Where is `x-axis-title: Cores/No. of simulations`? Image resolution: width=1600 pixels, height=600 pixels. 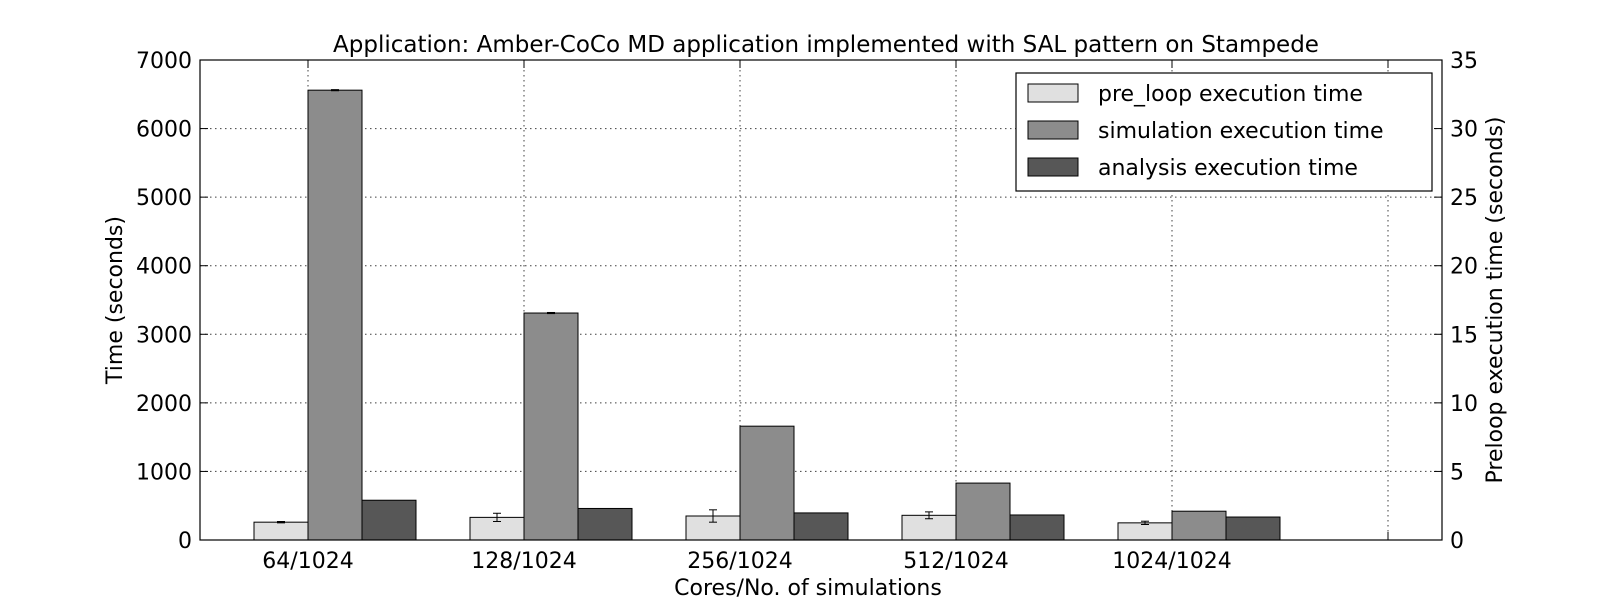
x-axis-title: Cores/No. of simulations is located at coordinates (808, 588).